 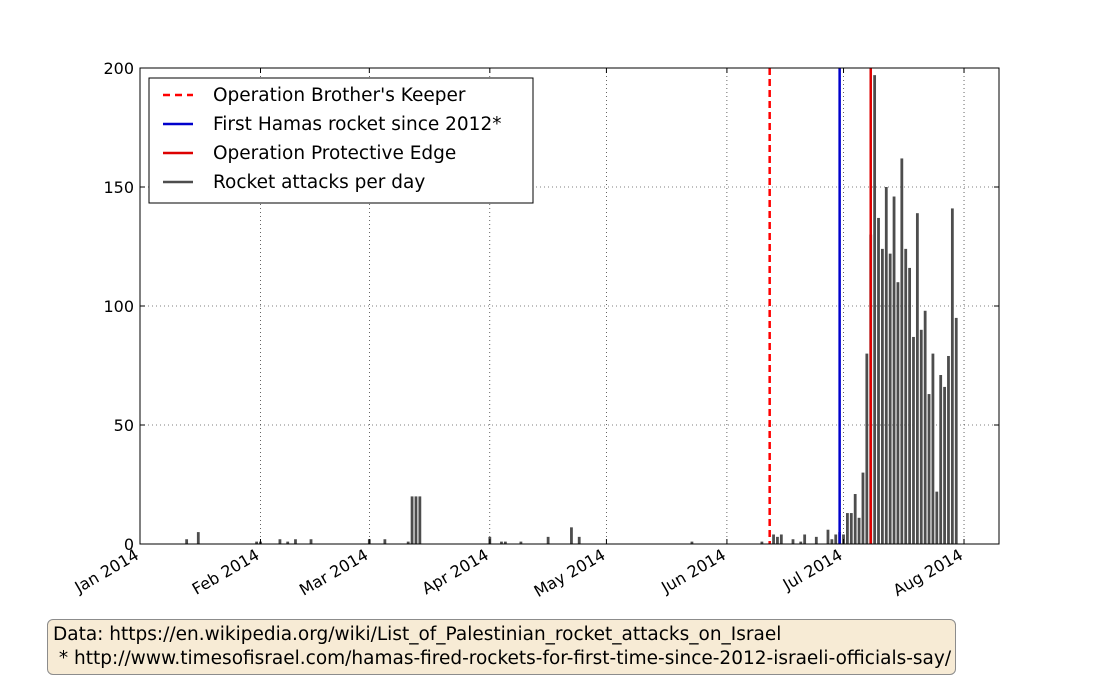 What do you see at coordinates (118, 187) in the screenshot?
I see `y-tick-label: 150` at bounding box center [118, 187].